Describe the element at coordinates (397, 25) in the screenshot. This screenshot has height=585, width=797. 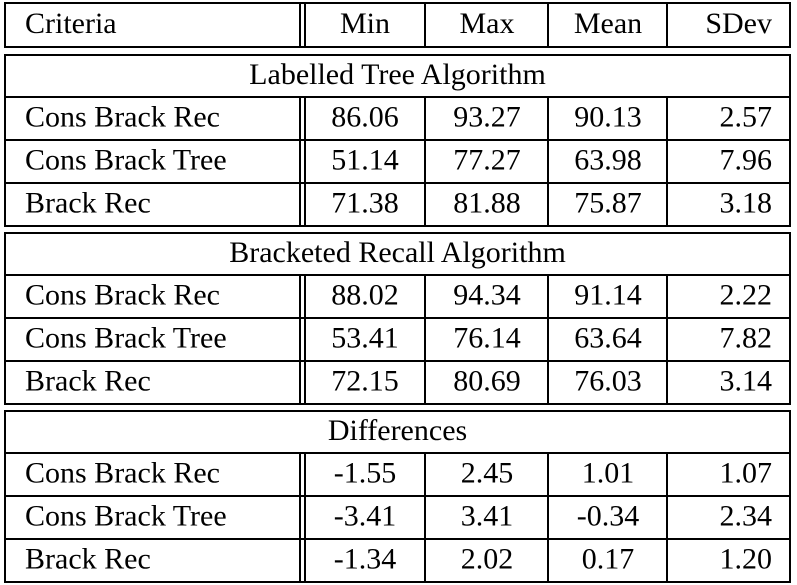
I see `header-box` at that location.